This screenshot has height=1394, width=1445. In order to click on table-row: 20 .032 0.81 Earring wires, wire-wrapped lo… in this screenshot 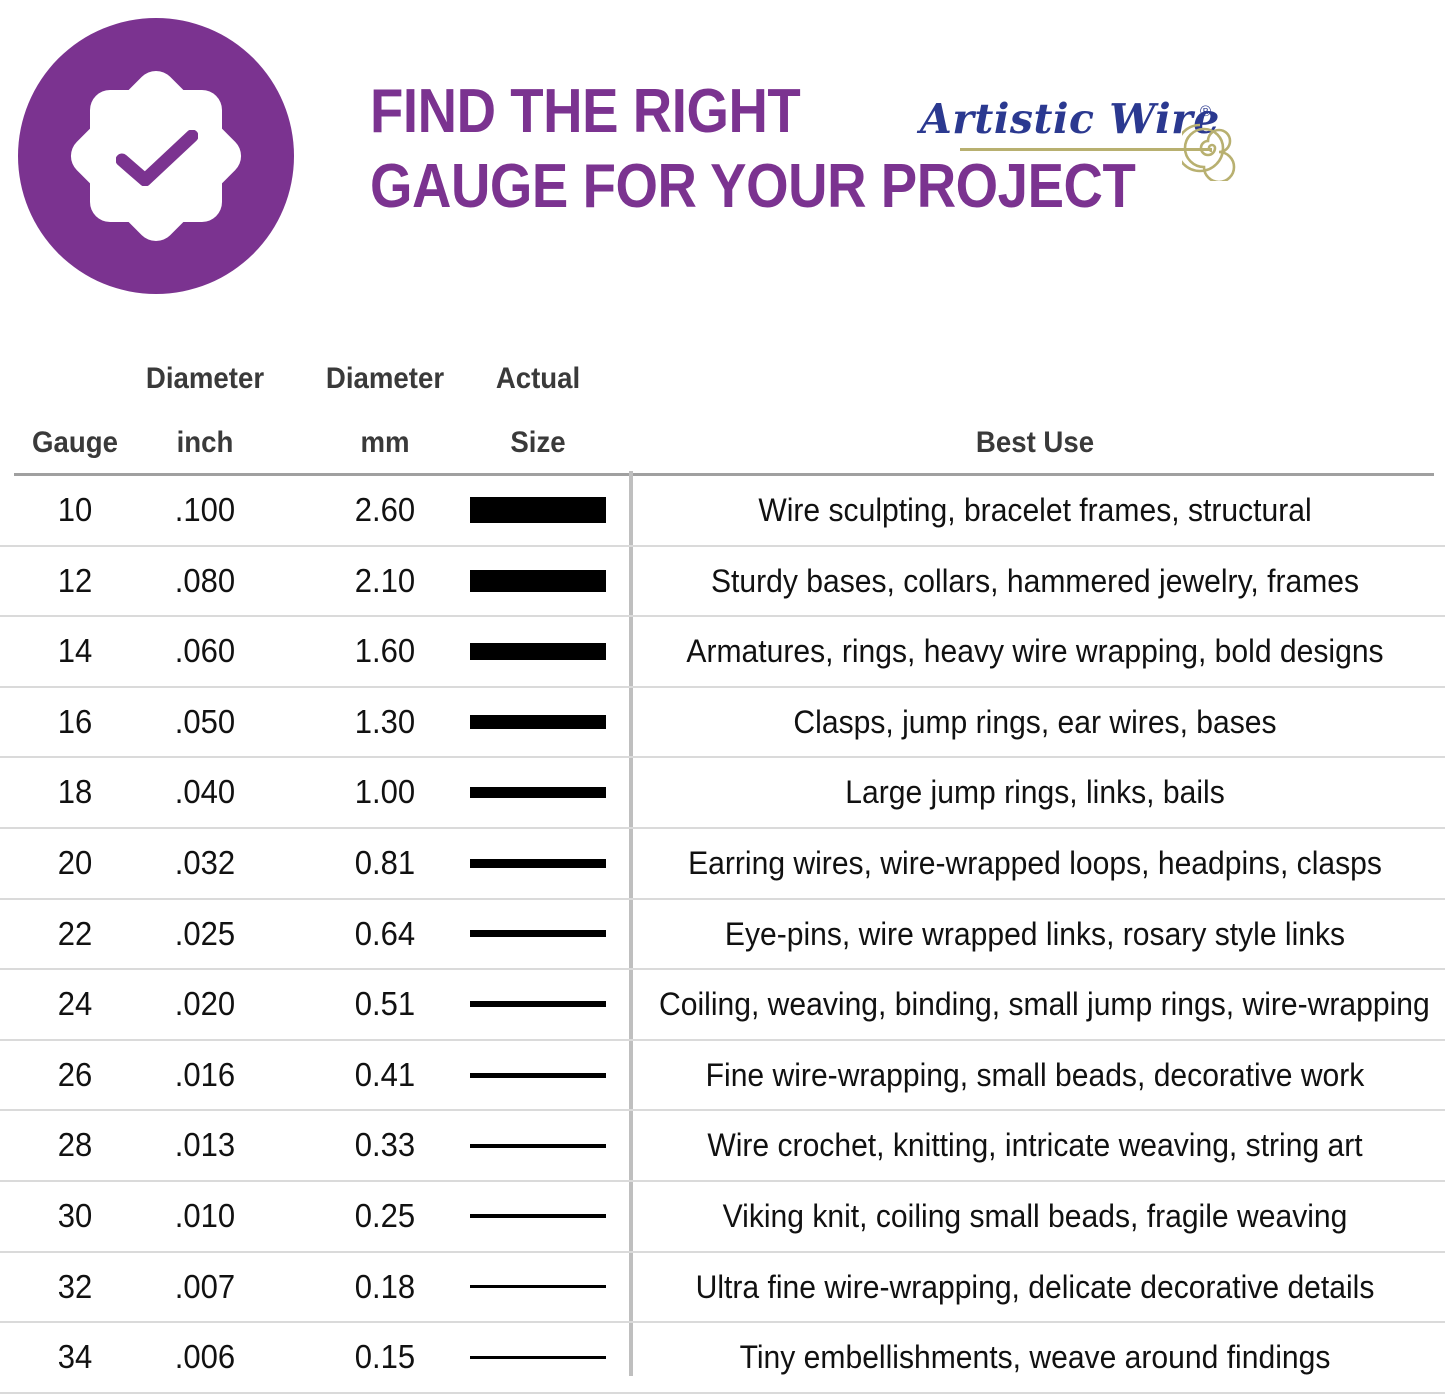, I will do `click(722, 864)`.